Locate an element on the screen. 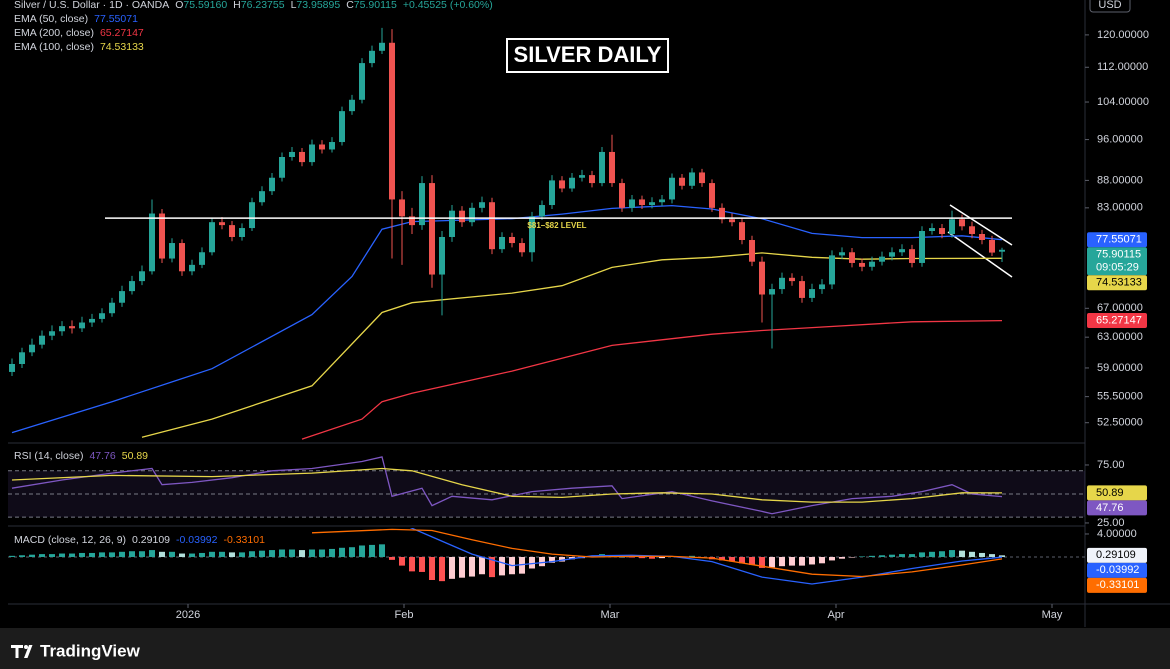  legend-value: 65.27147 is located at coordinates (122, 33).